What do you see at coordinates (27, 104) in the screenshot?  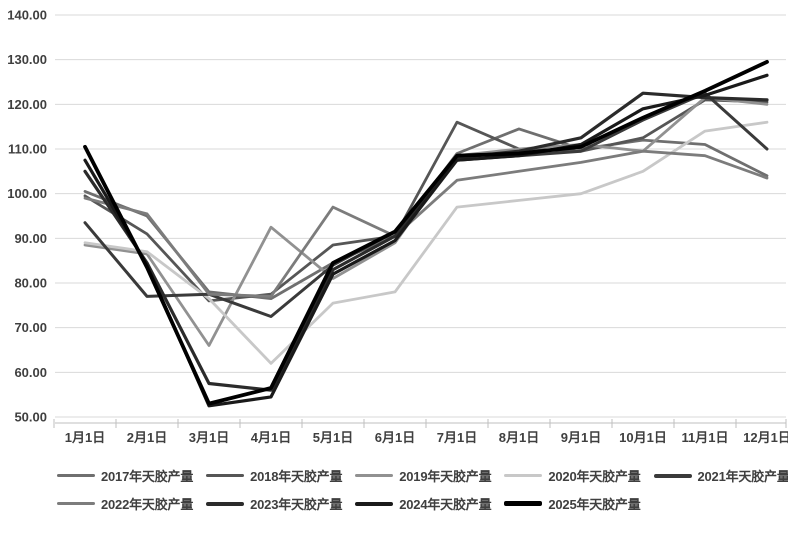 I see `y-axis-tick-label: 120.00` at bounding box center [27, 104].